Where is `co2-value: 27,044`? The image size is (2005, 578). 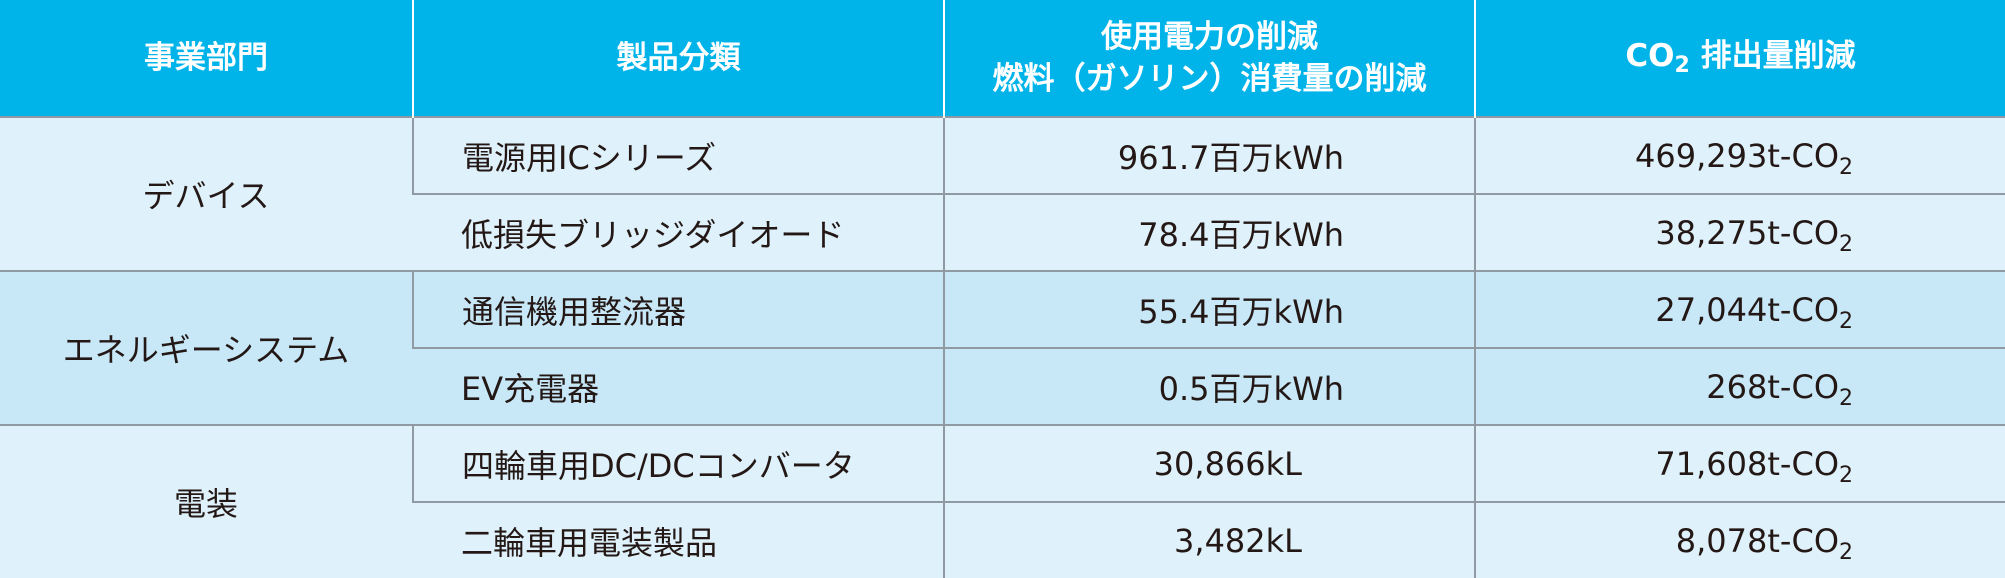
co2-value: 27,044 is located at coordinates (1711, 309).